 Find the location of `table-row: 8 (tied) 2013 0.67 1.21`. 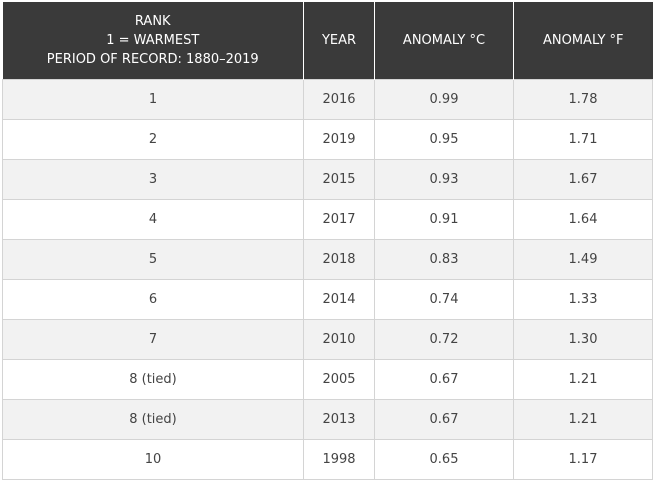

table-row: 8 (tied) 2013 0.67 1.21 is located at coordinates (327, 419).